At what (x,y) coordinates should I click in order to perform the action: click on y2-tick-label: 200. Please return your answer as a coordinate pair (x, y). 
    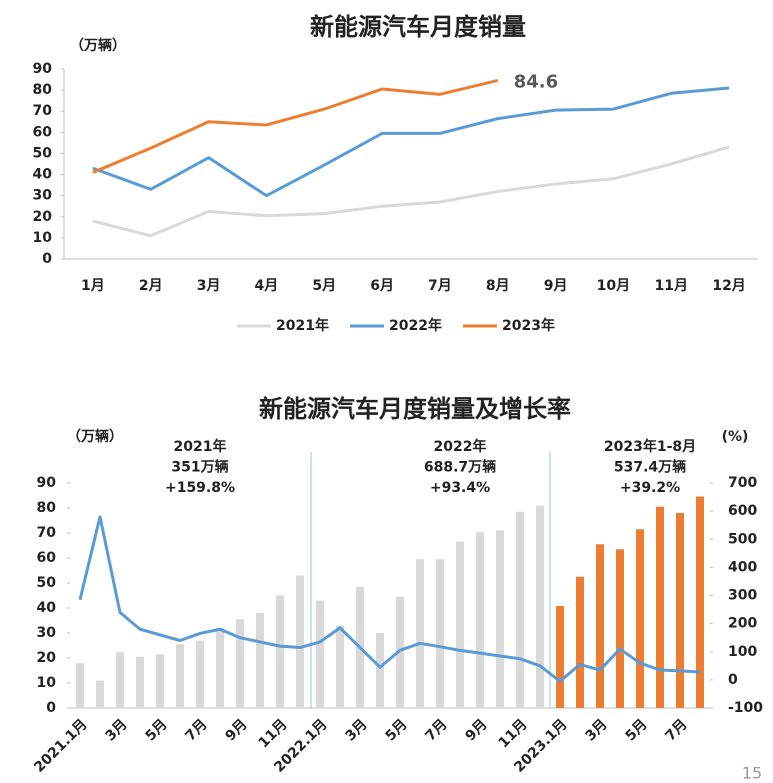
    Looking at the image, I should click on (742, 624).